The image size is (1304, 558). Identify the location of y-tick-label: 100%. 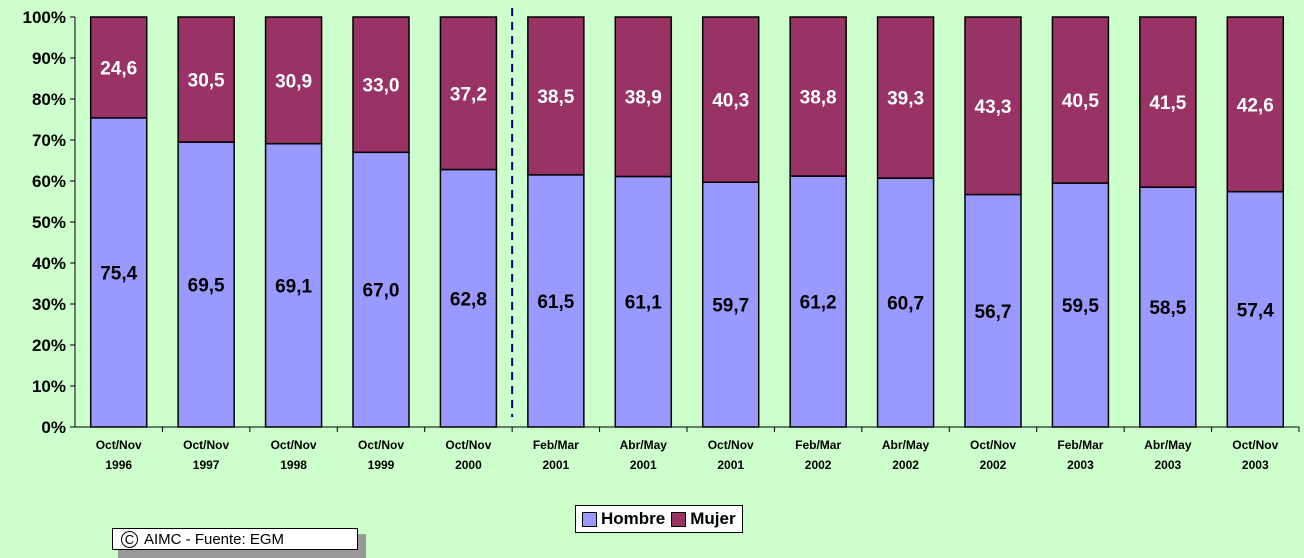
(44, 17).